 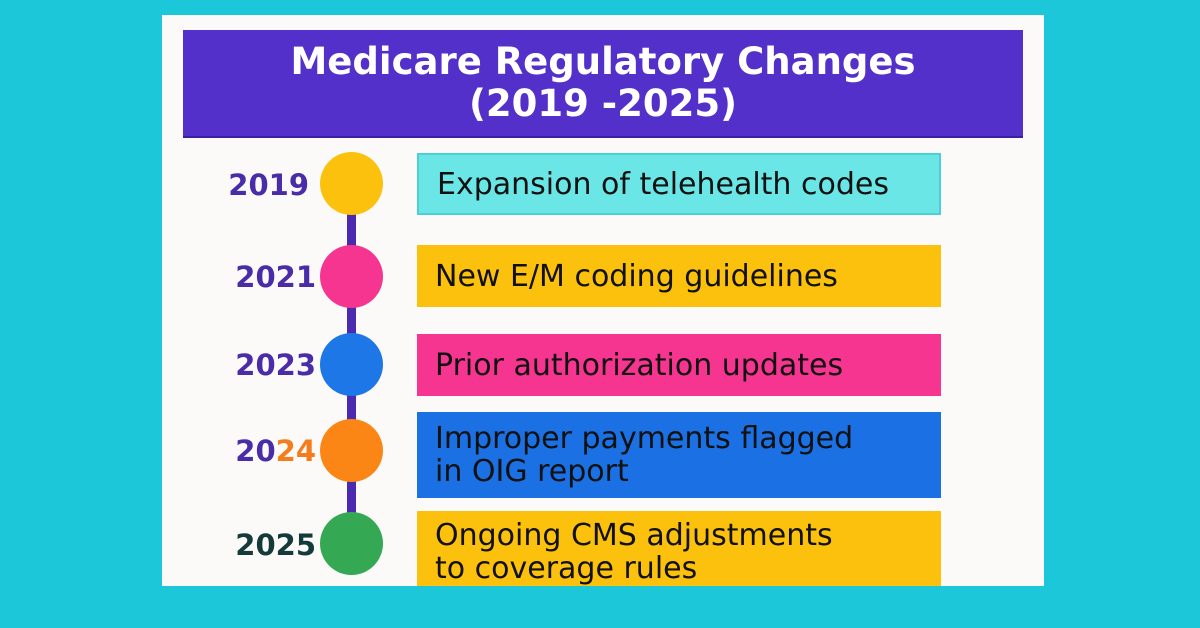 I want to click on title-line-2: (2019 -2025), so click(x=602, y=103).